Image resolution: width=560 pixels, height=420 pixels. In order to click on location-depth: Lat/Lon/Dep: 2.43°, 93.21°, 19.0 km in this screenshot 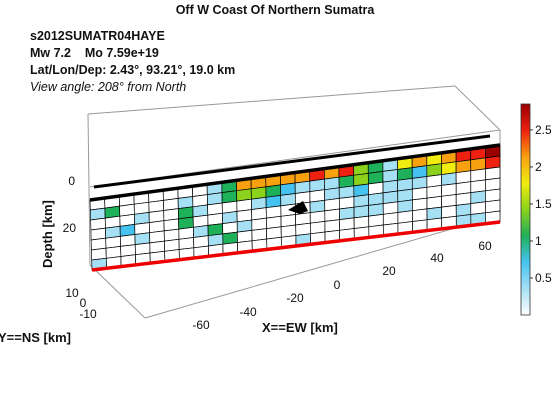, I will do `click(132, 70)`.